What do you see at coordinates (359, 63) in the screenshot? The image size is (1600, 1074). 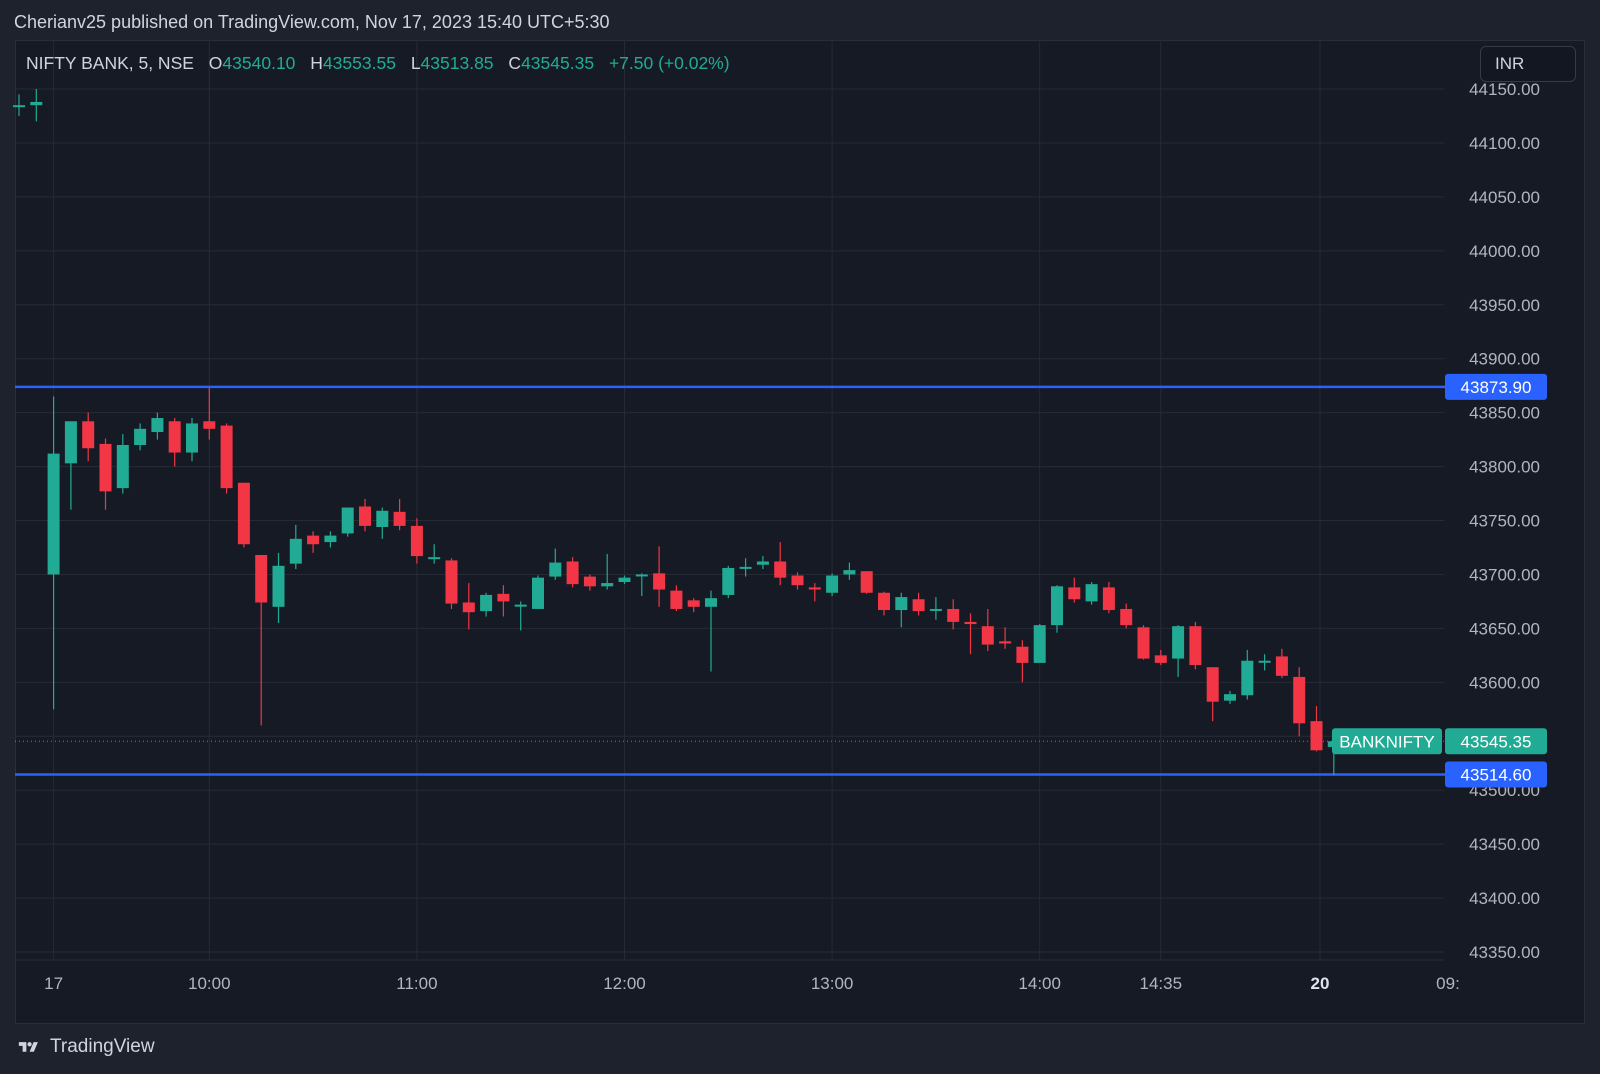 I see `high-value: 43553.55` at bounding box center [359, 63].